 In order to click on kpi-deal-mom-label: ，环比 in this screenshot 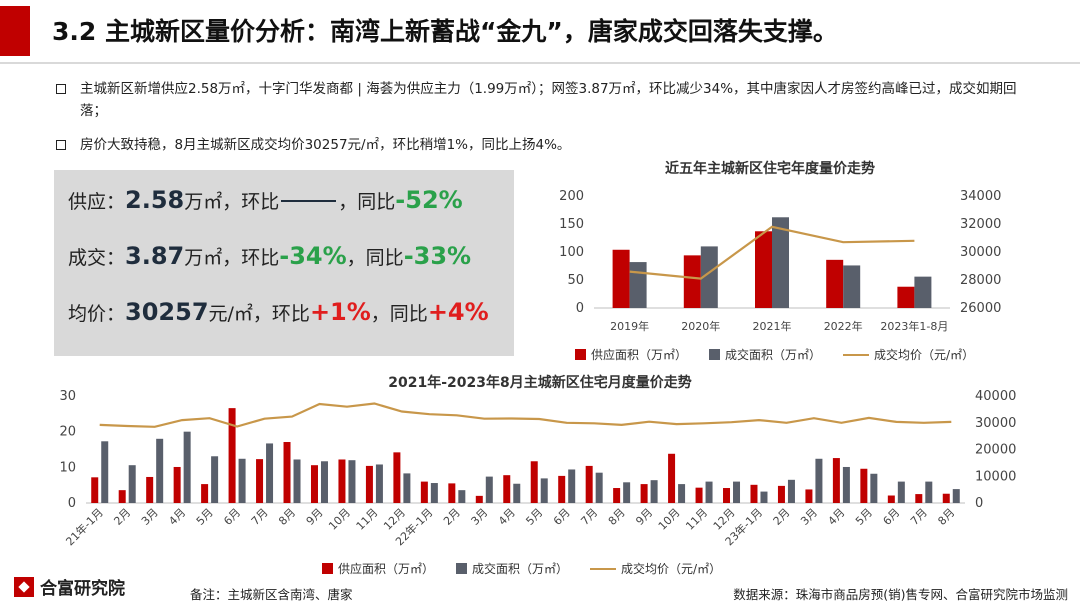, I will do `click(251, 258)`.